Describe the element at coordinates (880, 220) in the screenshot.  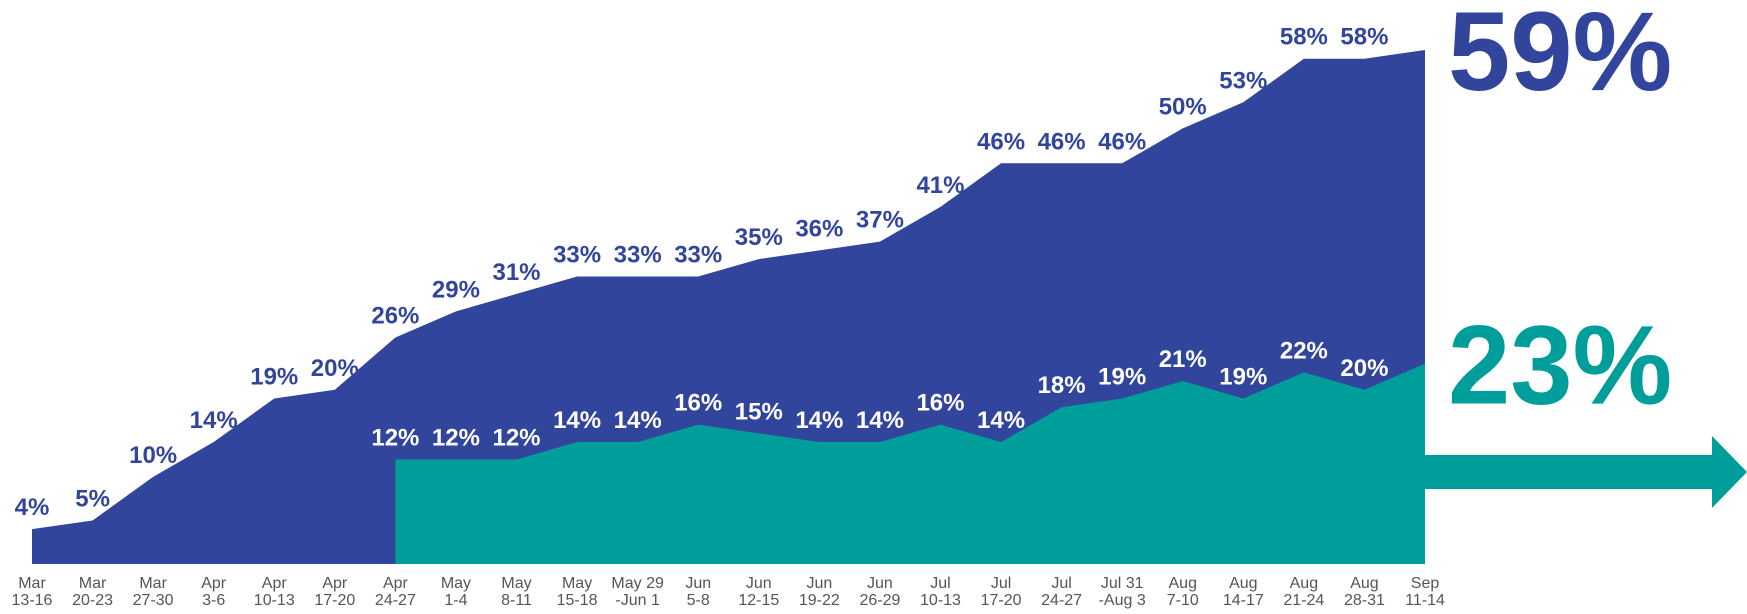
I see `value-label: 37%` at that location.